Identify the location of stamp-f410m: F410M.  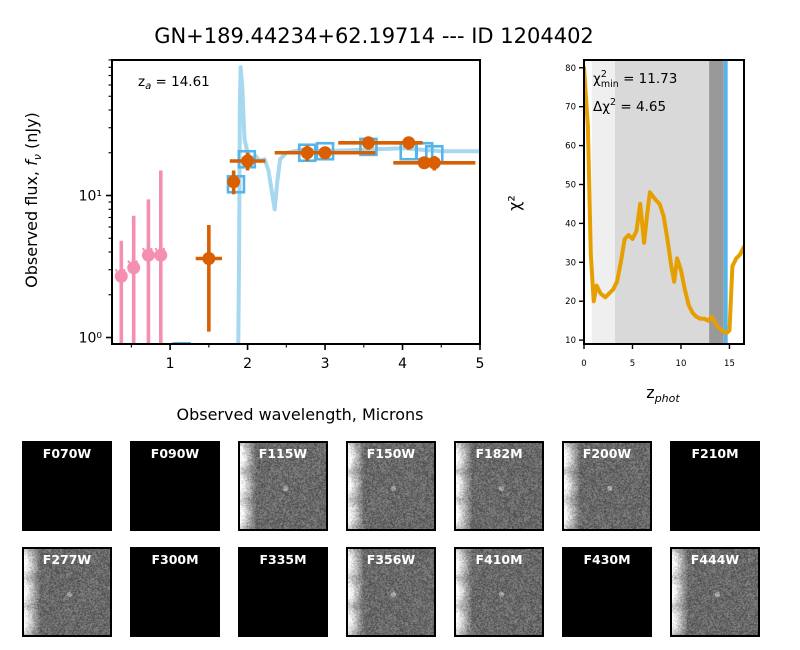
(499, 592).